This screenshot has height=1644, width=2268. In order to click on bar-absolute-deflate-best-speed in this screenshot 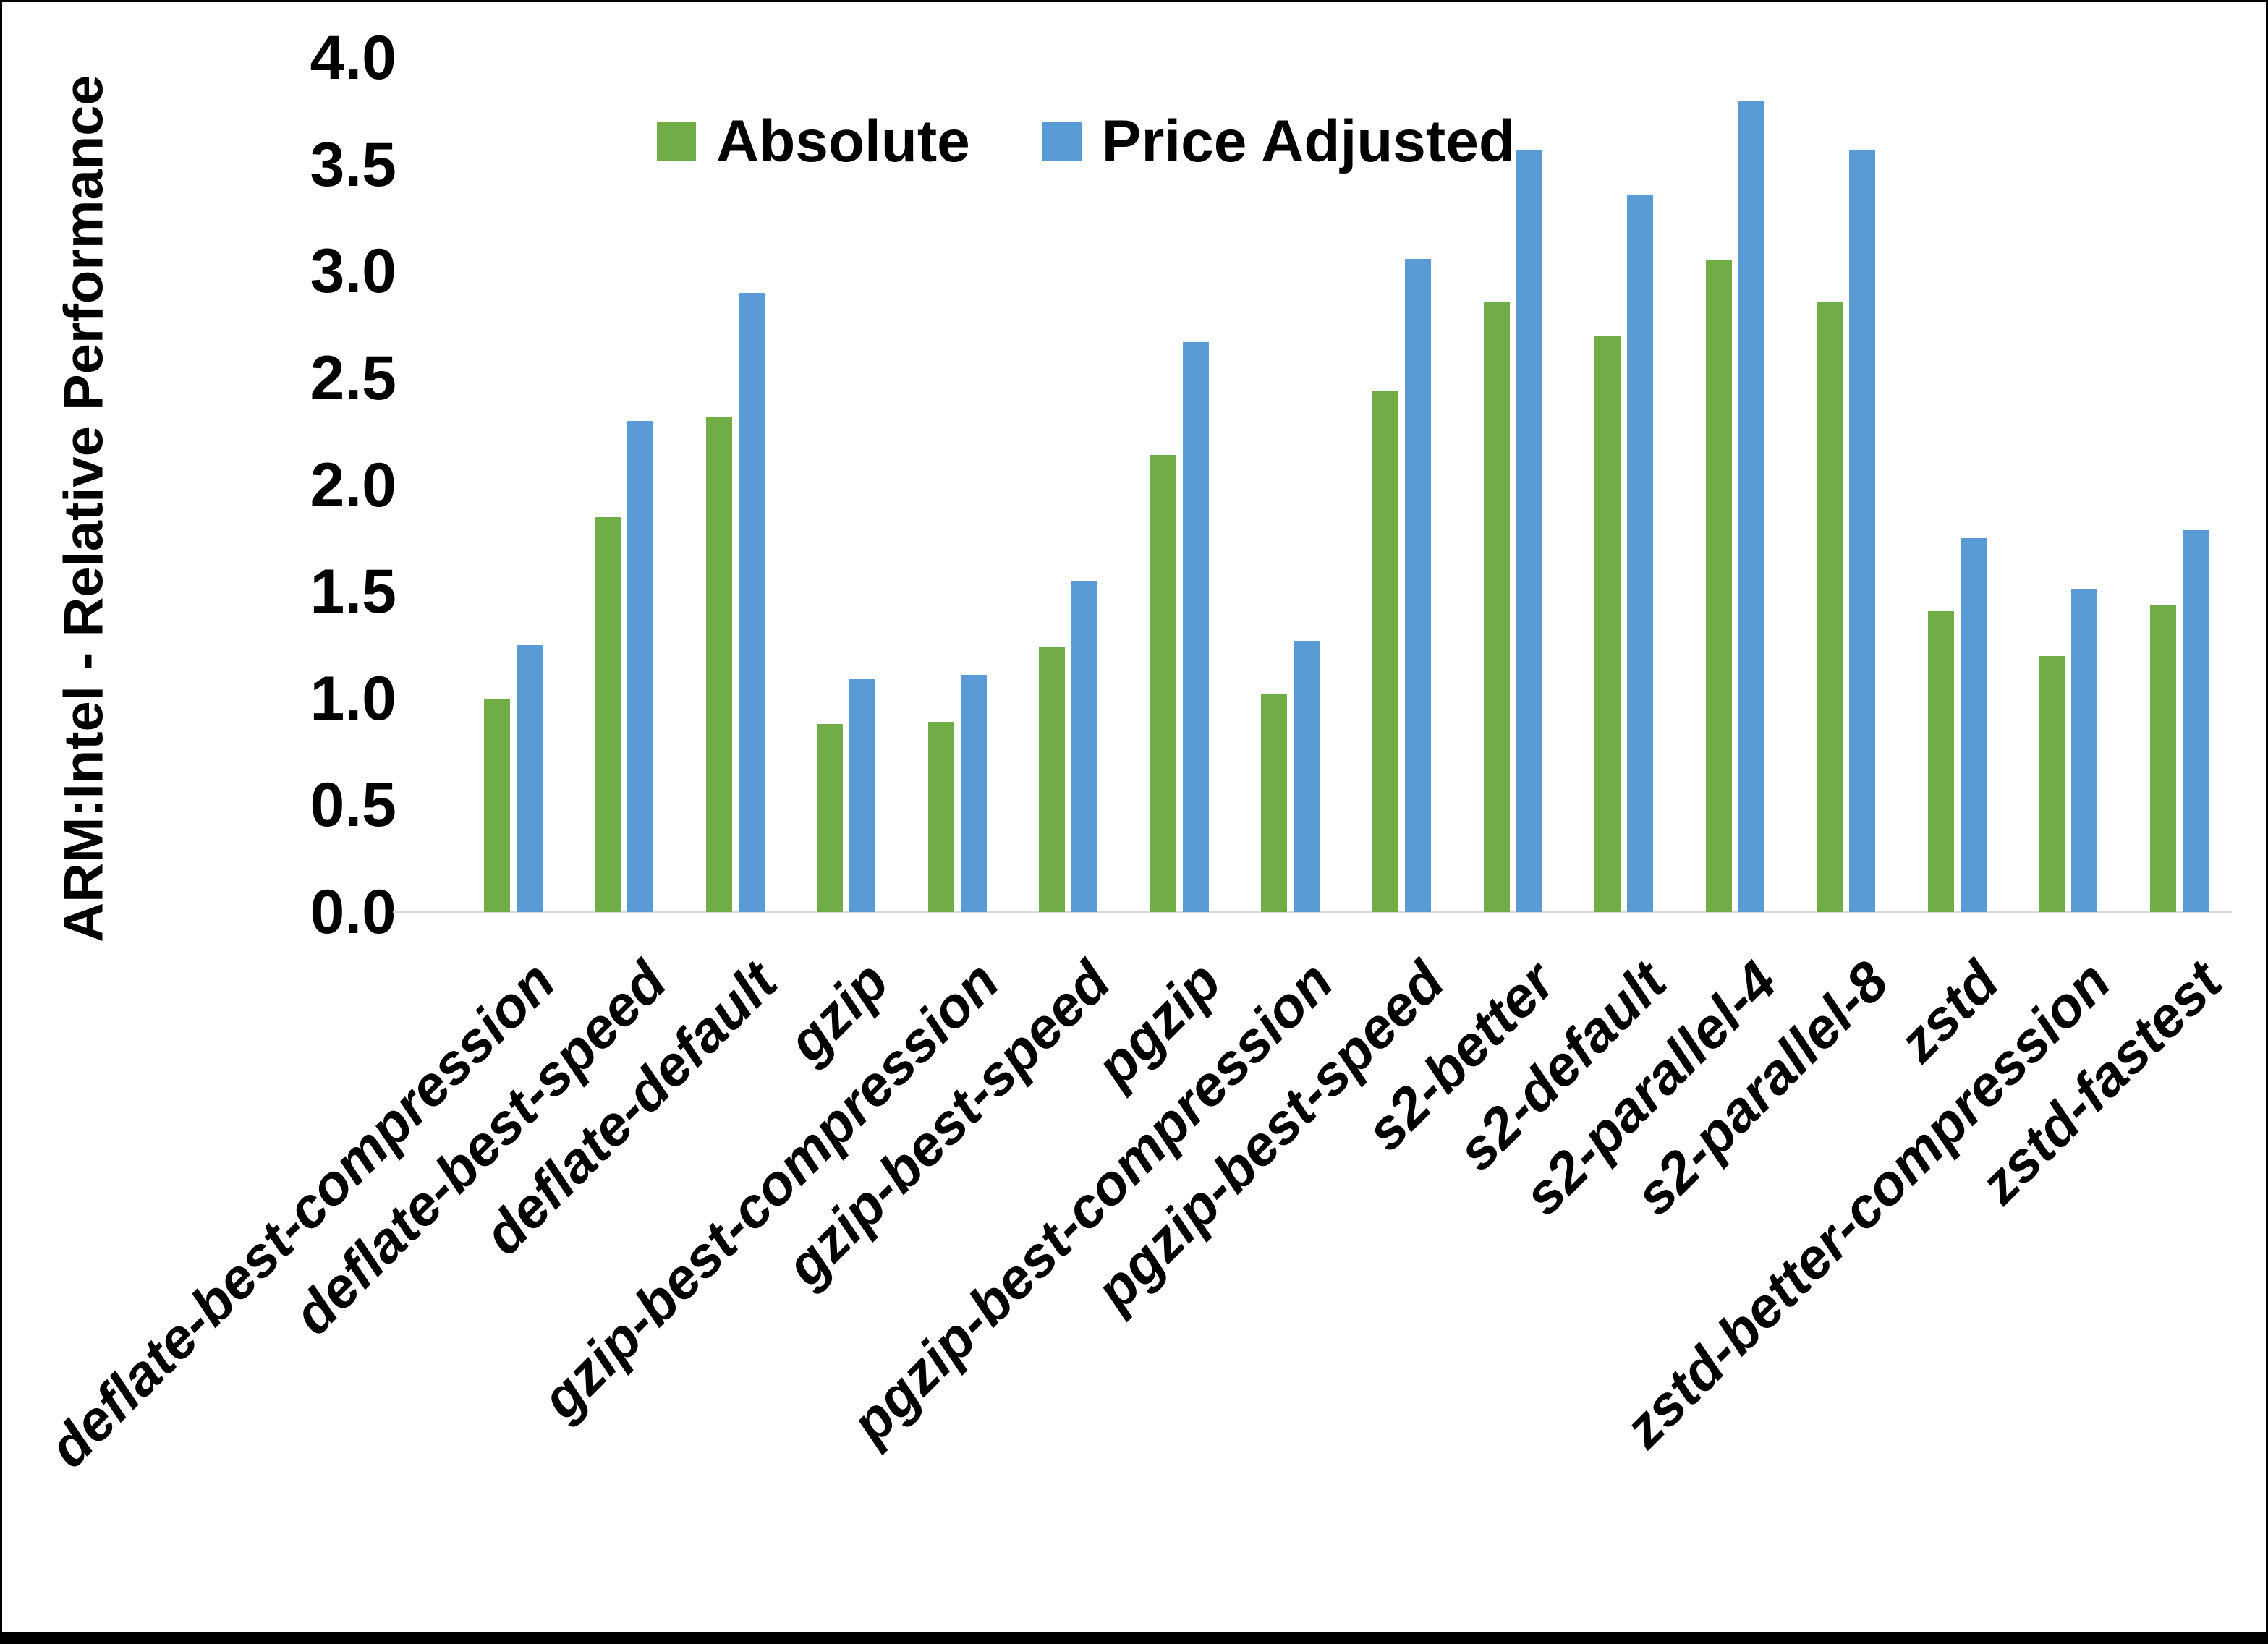, I will do `click(608, 714)`.